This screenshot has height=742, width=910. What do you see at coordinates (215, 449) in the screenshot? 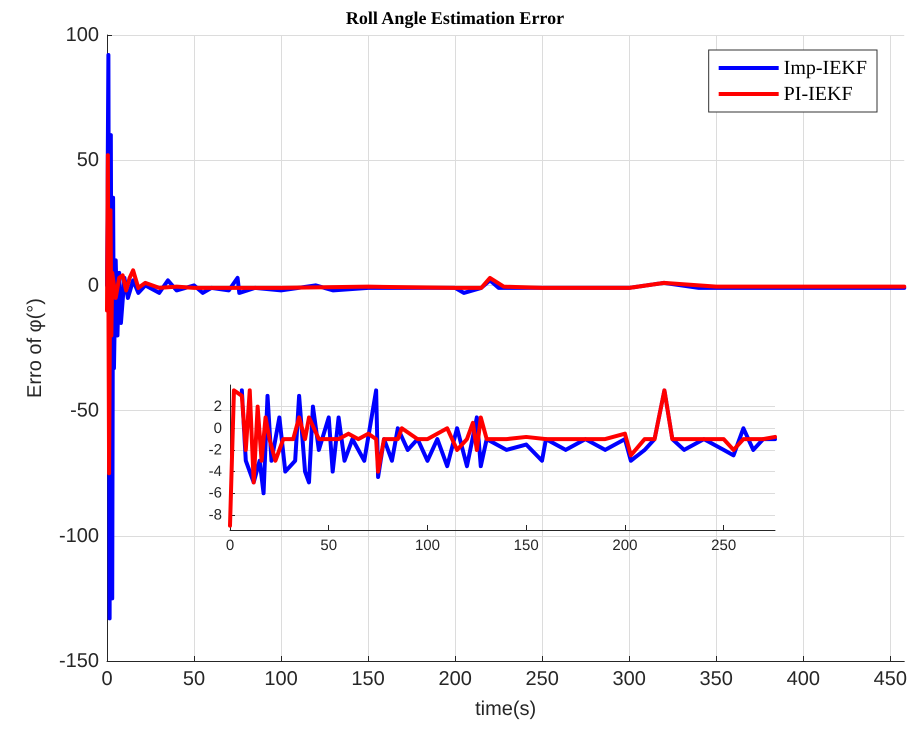
I see `y-tick-label: -2` at bounding box center [215, 449].